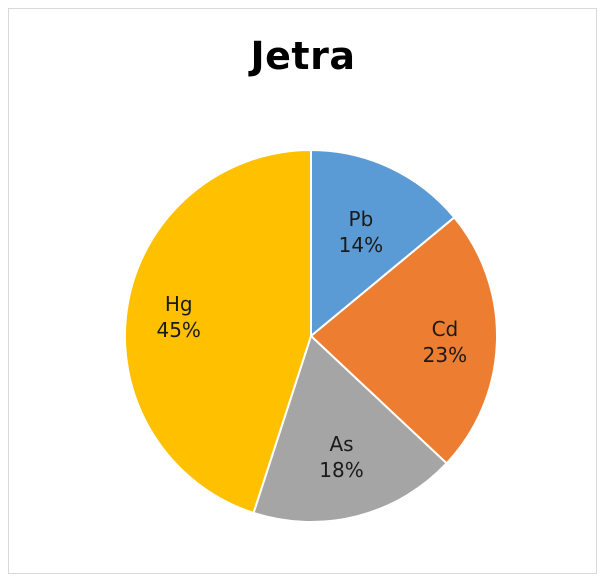 The image size is (606, 581). What do you see at coordinates (341, 470) in the screenshot?
I see `slice-value-as: 18%` at bounding box center [341, 470].